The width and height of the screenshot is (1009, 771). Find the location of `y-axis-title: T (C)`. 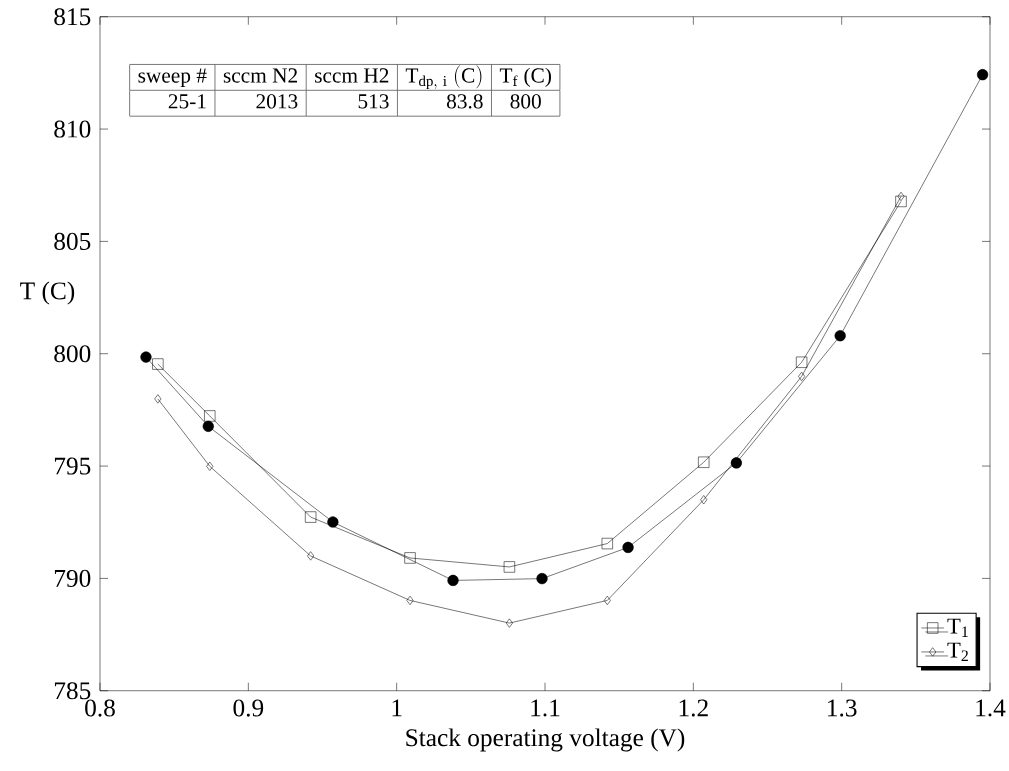

y-axis-title: T (C) is located at coordinates (47, 293).